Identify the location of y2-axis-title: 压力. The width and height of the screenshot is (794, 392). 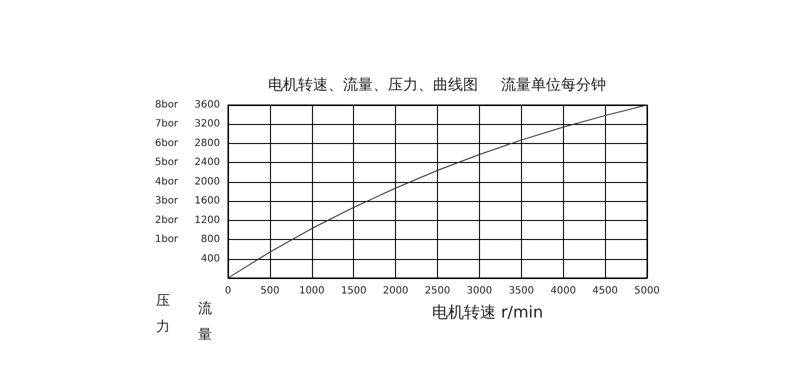
(163, 314).